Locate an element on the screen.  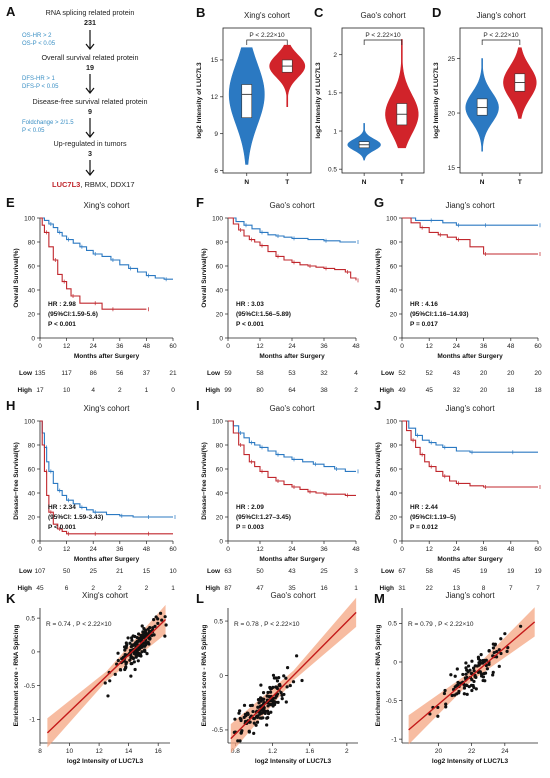
risk-table-cell: 86 is located at coordinates (94, 373).